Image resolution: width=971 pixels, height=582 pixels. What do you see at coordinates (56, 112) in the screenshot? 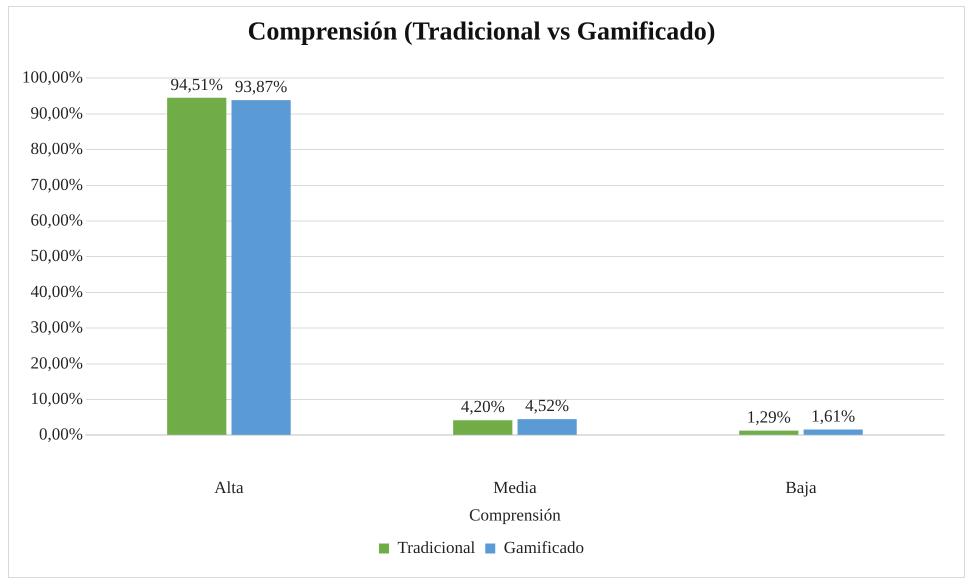
I see `y-tick-label: 90,00%` at bounding box center [56, 112].